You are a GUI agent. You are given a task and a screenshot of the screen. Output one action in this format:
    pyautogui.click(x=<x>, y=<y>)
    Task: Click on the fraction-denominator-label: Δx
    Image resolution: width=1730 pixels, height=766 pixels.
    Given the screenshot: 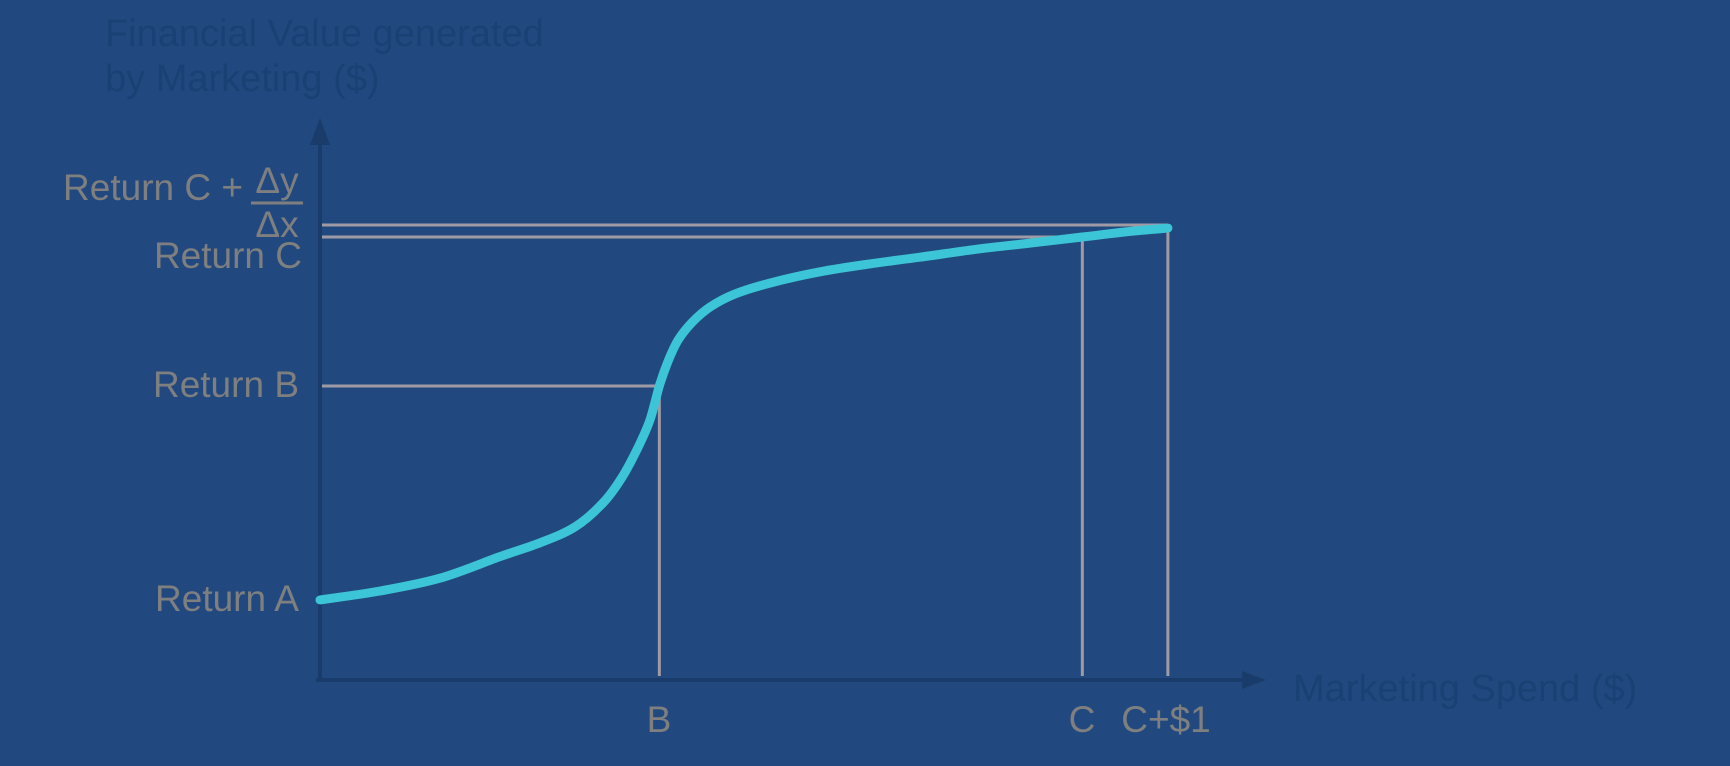 What is the action you would take?
    pyautogui.click(x=277, y=224)
    